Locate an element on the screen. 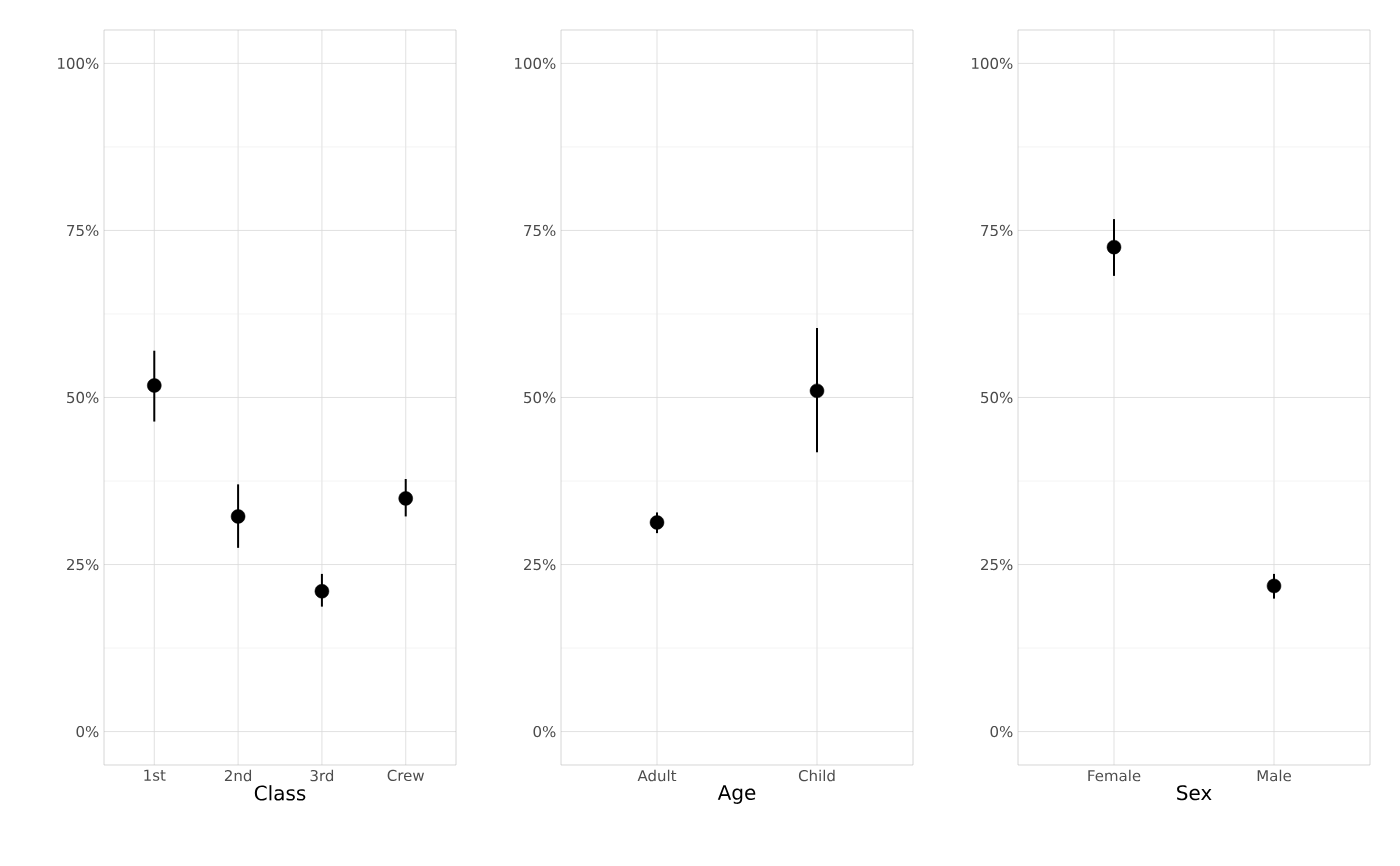  x-tick-label: Female is located at coordinates (1114, 775).